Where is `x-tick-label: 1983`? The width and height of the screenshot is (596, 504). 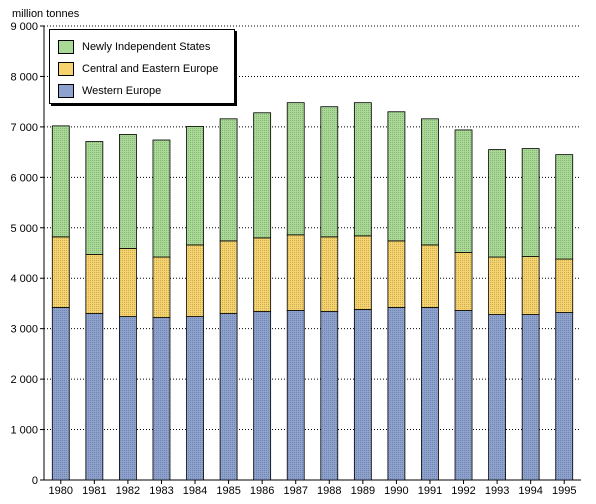 x-tick-label: 1983 is located at coordinates (161, 491).